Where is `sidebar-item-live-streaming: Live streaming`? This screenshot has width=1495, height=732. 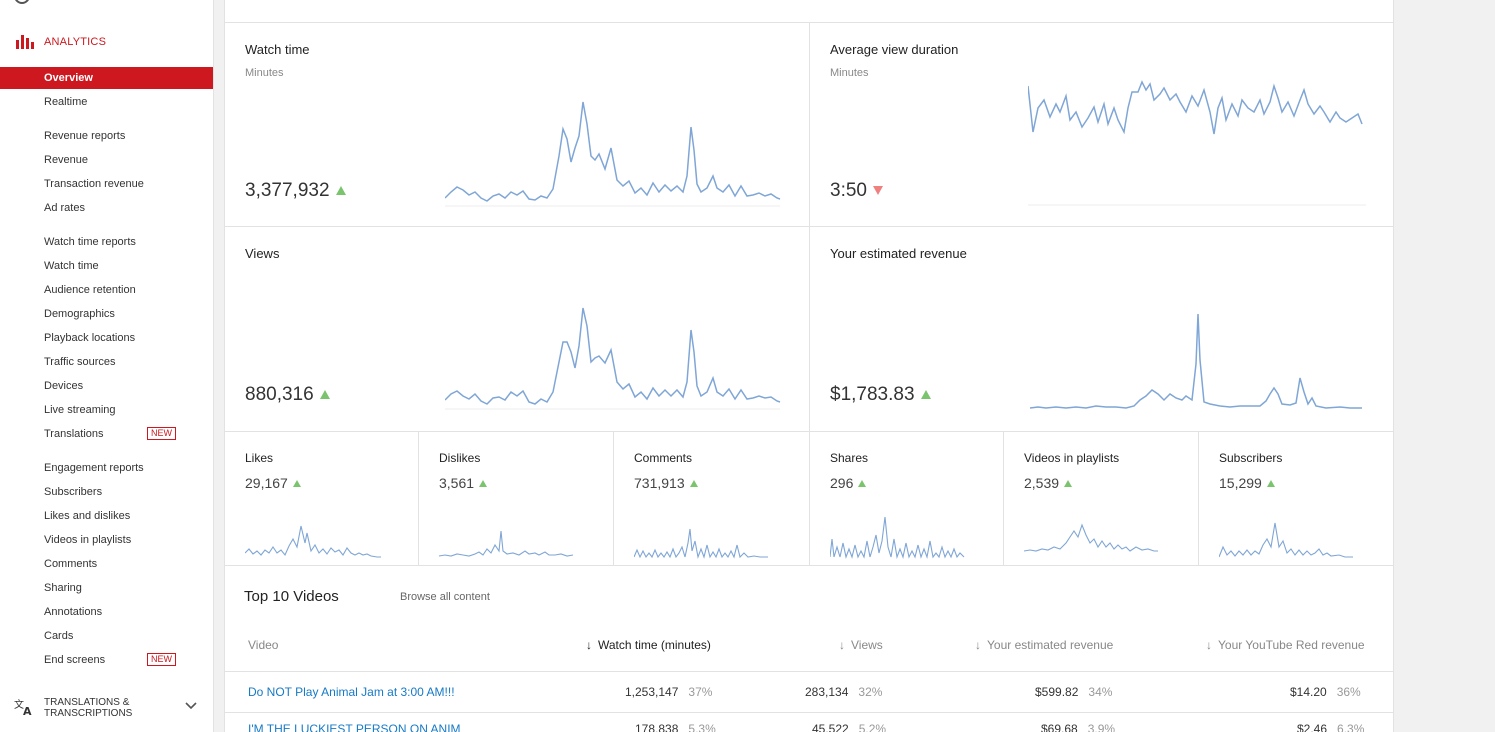 sidebar-item-live-streaming: Live streaming is located at coordinates (80, 410).